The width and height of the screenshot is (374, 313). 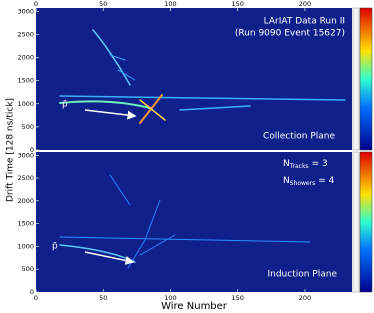 I want to click on x-axis-label: Wire Number, so click(x=194, y=306).